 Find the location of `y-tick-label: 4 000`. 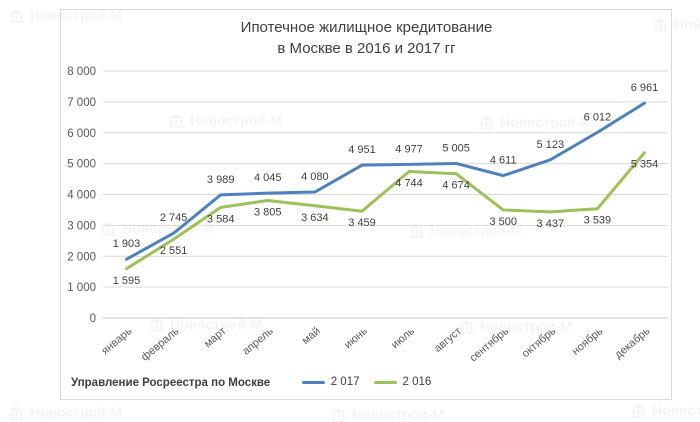

y-tick-label: 4 000 is located at coordinates (81, 196).